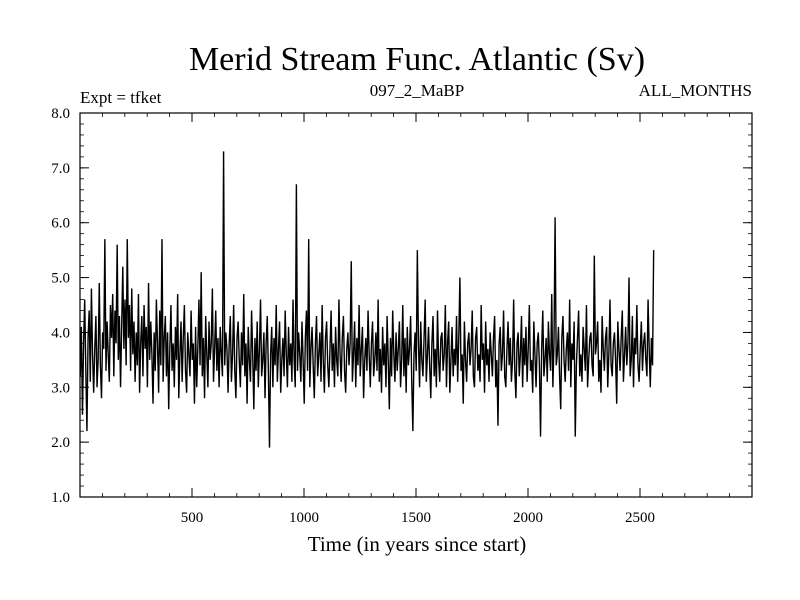  I want to click on annotation-run-id: 097_2_MaBP, so click(417, 90).